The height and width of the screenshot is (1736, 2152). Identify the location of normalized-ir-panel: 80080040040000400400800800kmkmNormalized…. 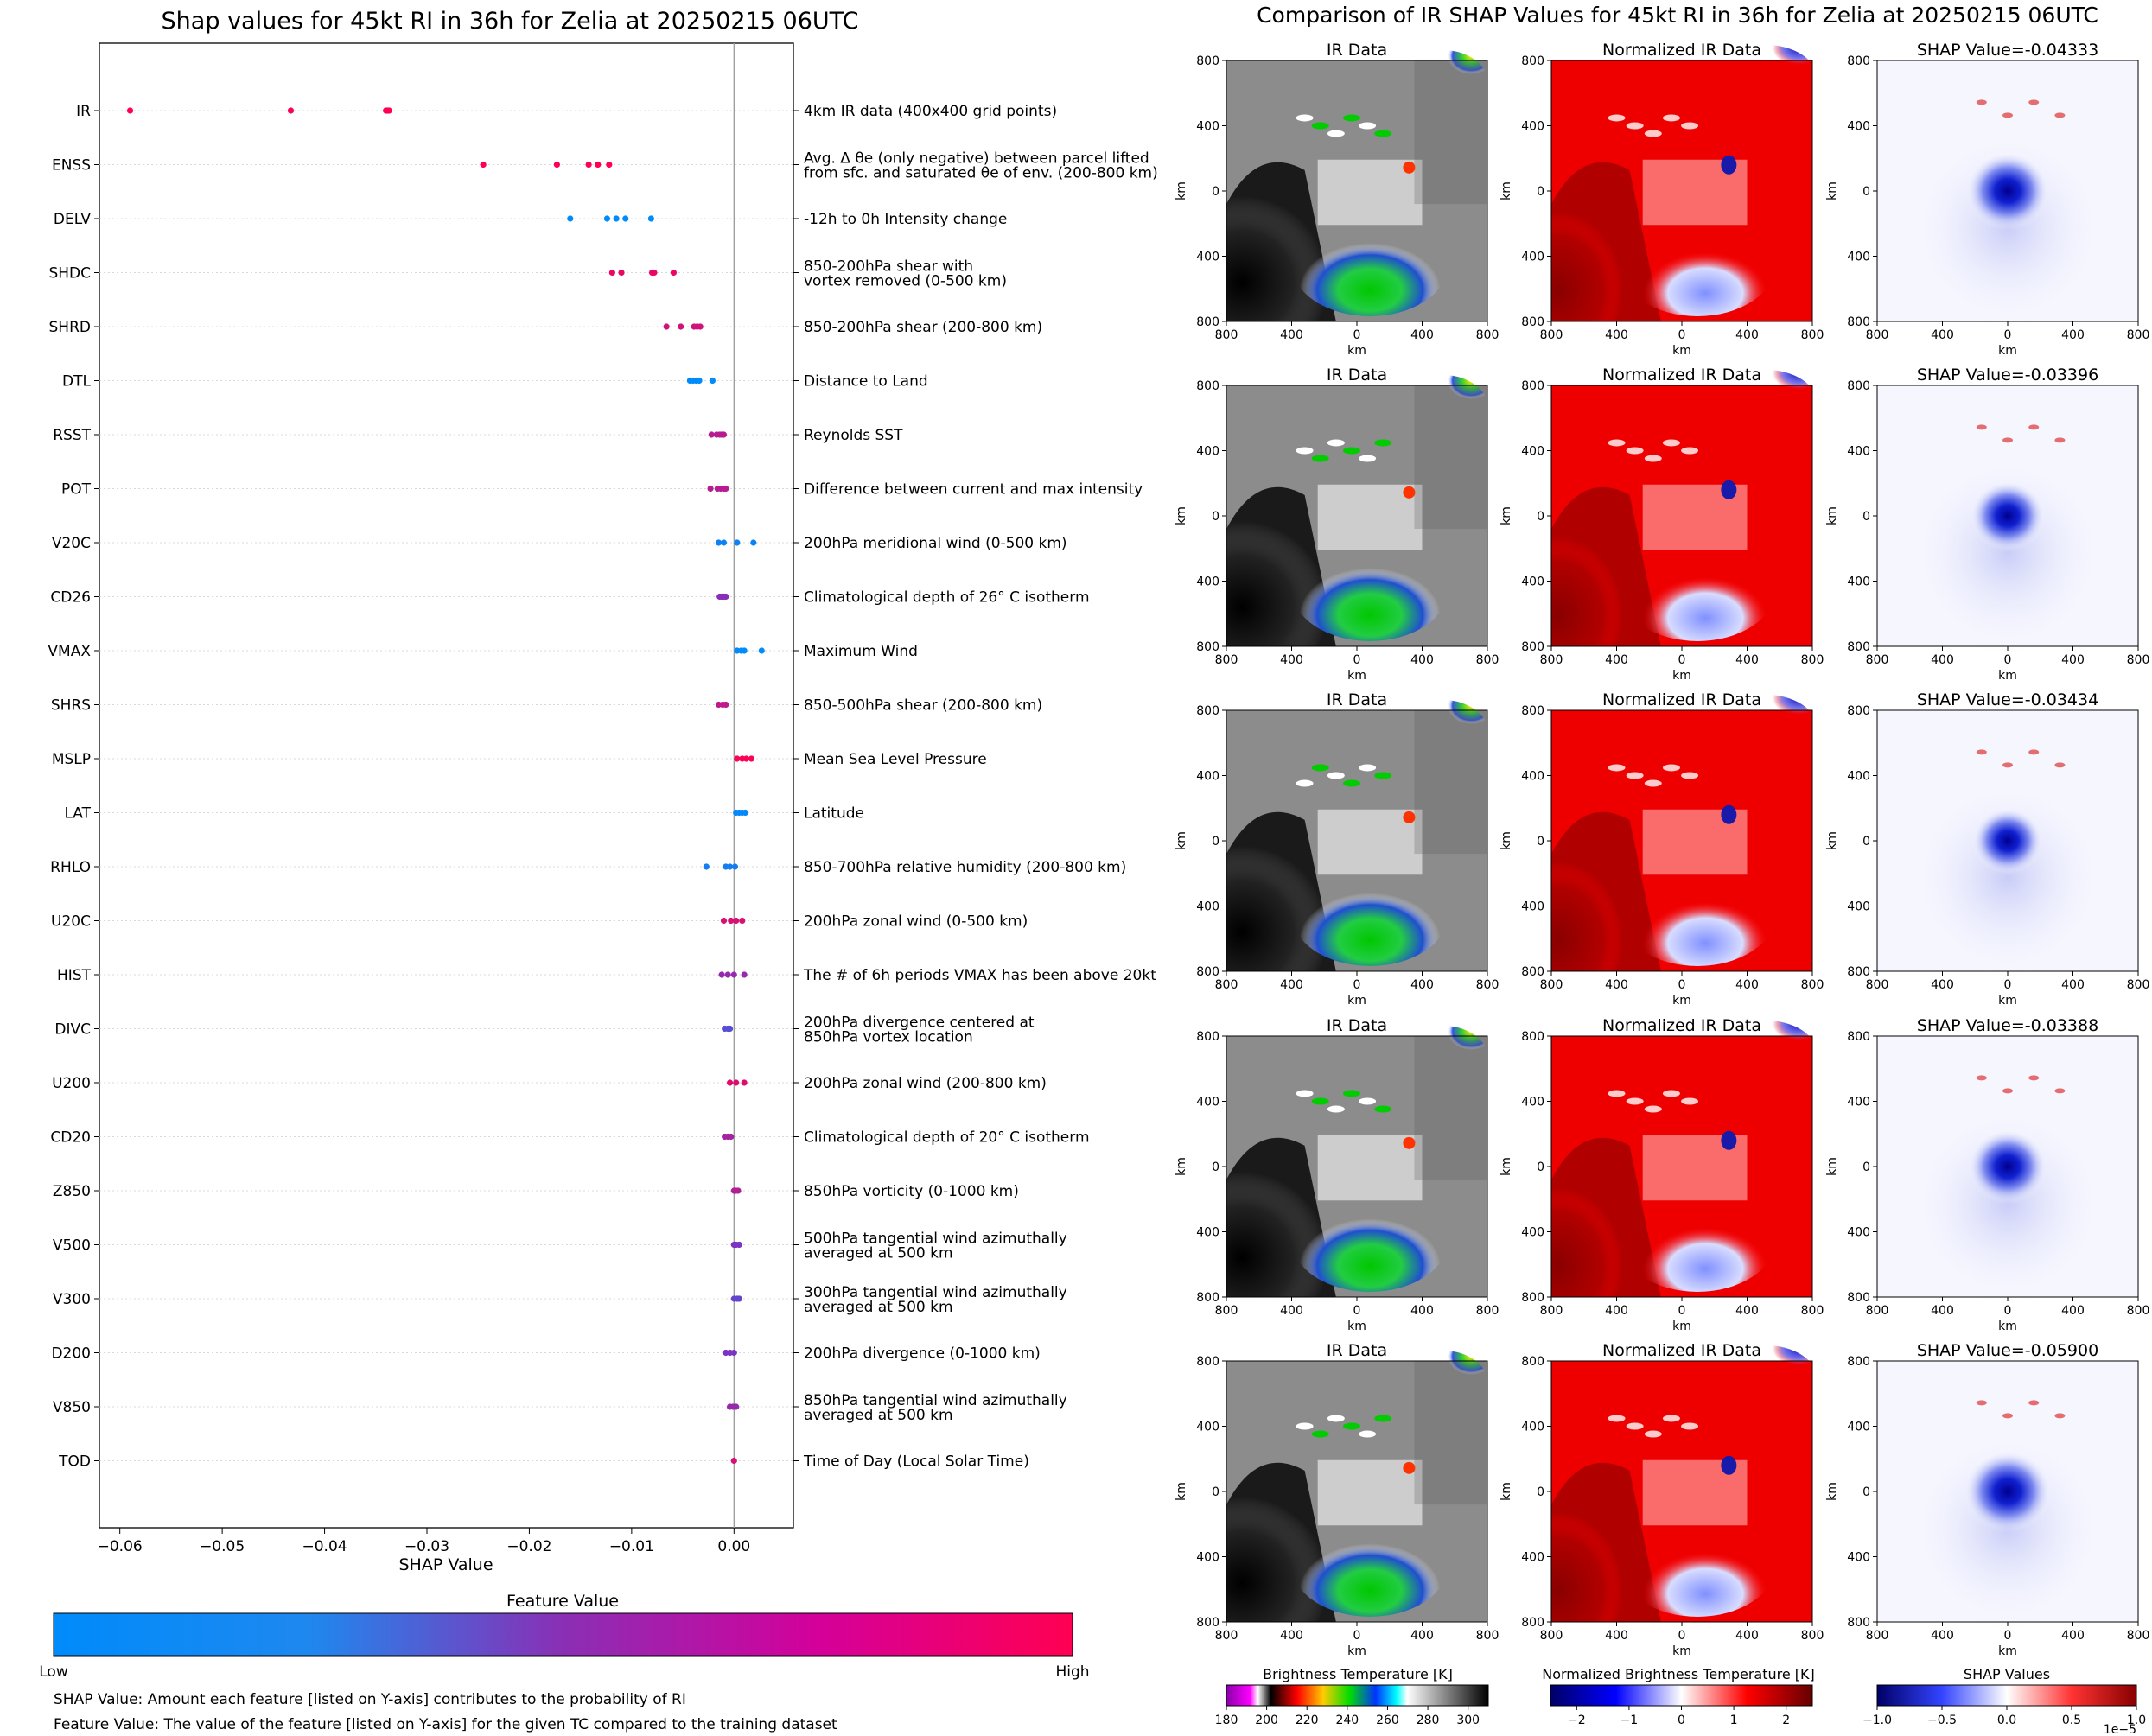
(1661, 849).